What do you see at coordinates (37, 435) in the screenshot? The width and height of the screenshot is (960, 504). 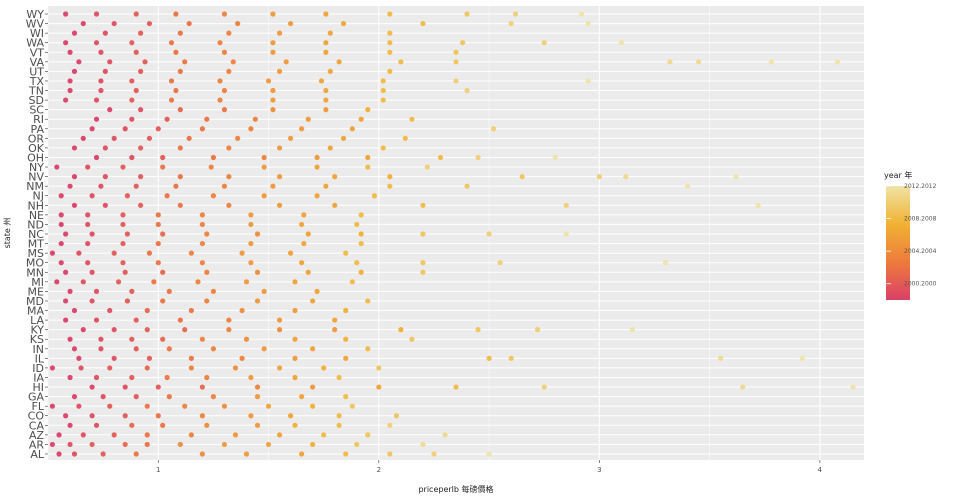 I see `y-tick-label: AZ` at bounding box center [37, 435].